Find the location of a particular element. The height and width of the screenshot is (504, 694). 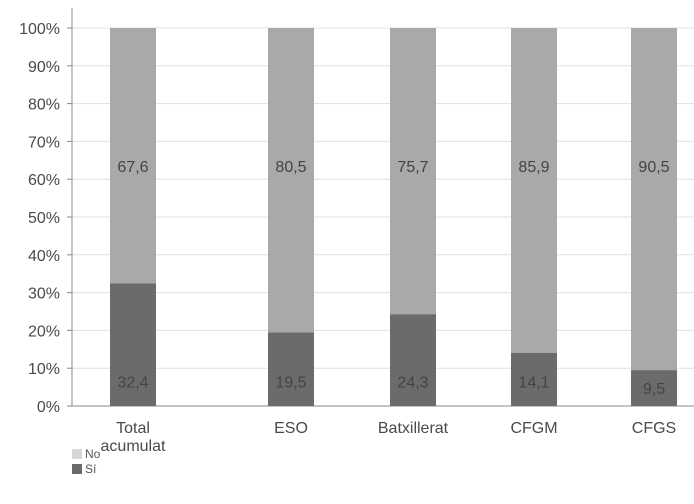

data-label-si: 19,5 is located at coordinates (290, 382).